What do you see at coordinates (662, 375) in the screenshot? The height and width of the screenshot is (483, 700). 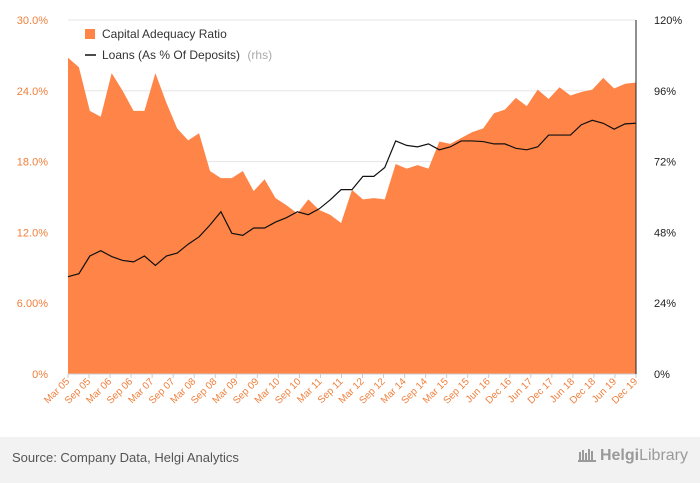 I see `right-tick-label: 0%` at bounding box center [662, 375].